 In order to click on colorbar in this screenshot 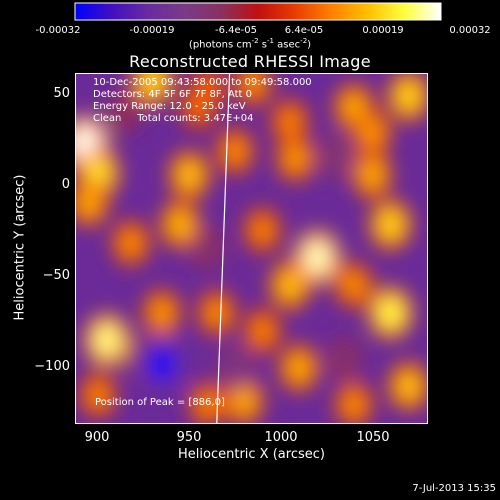, I will do `click(258, 11)`.